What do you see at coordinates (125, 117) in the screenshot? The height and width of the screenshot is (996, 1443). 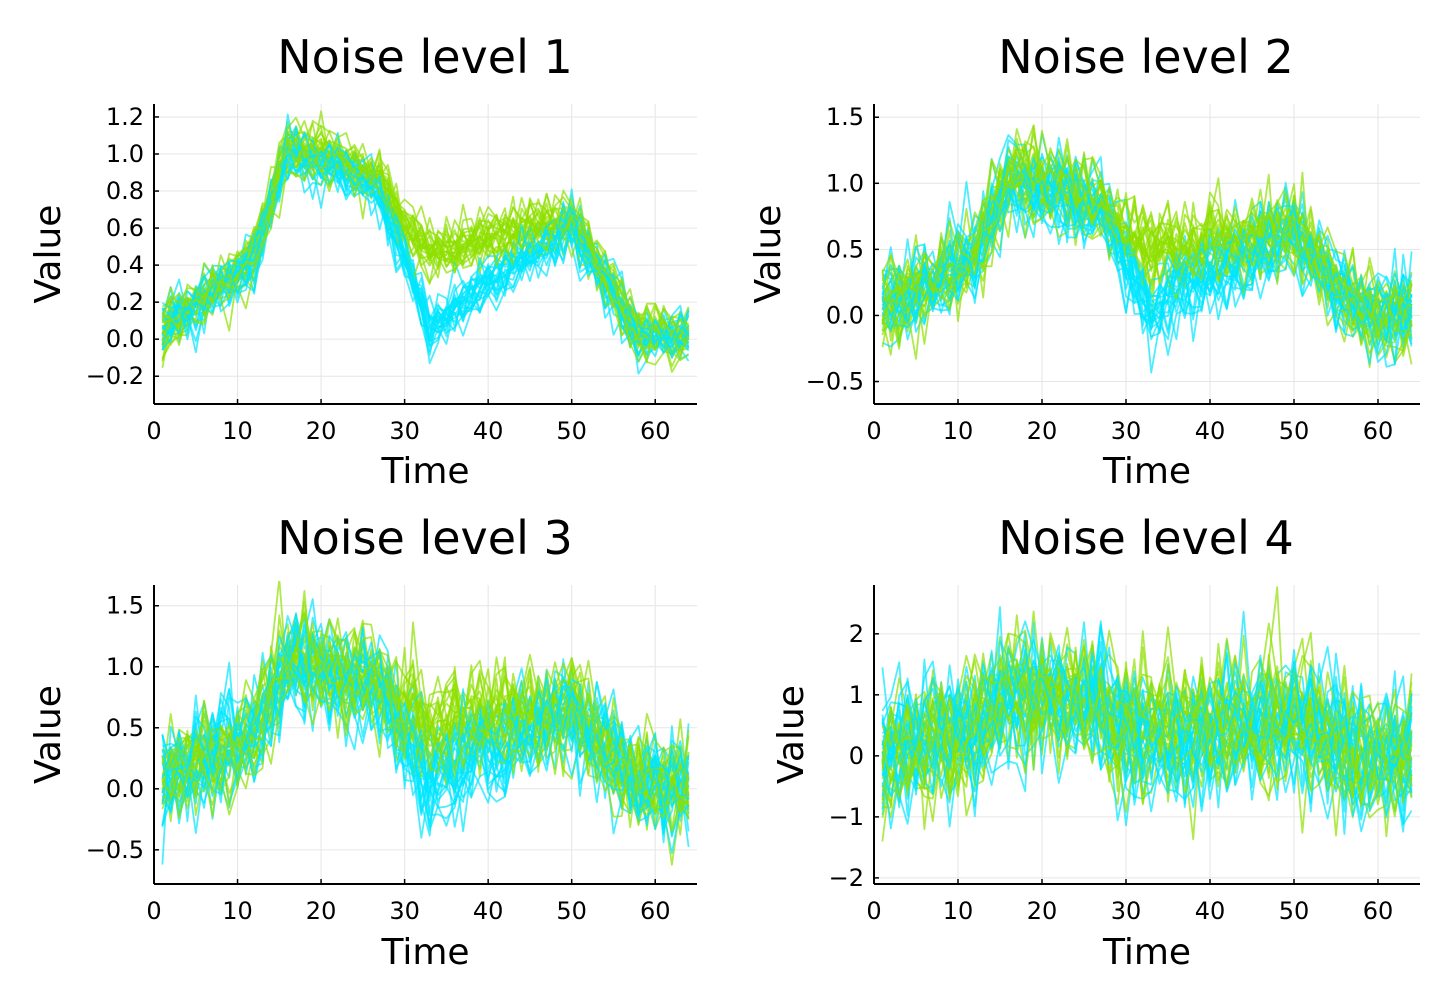 I see `y-tick-label: 1.2` at bounding box center [125, 117].